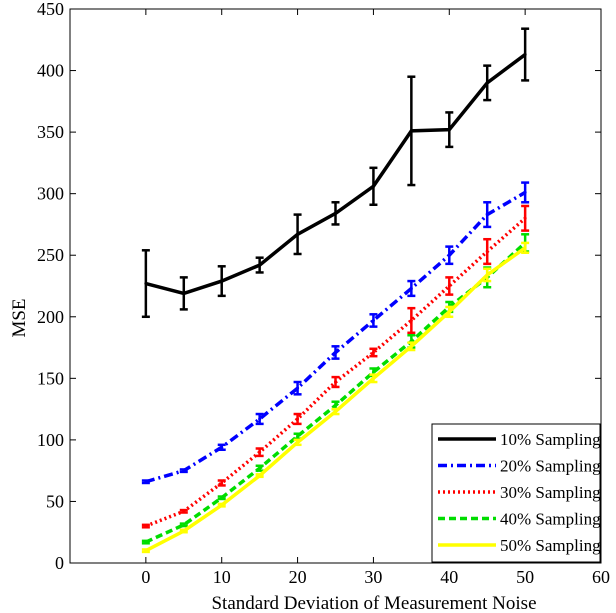 The height and width of the screenshot is (613, 616). What do you see at coordinates (50, 317) in the screenshot?
I see `y-tick-label: 200` at bounding box center [50, 317].